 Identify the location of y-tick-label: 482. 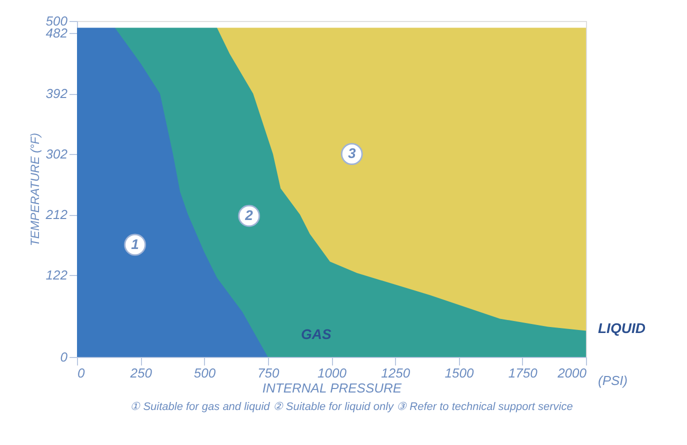
(57, 33).